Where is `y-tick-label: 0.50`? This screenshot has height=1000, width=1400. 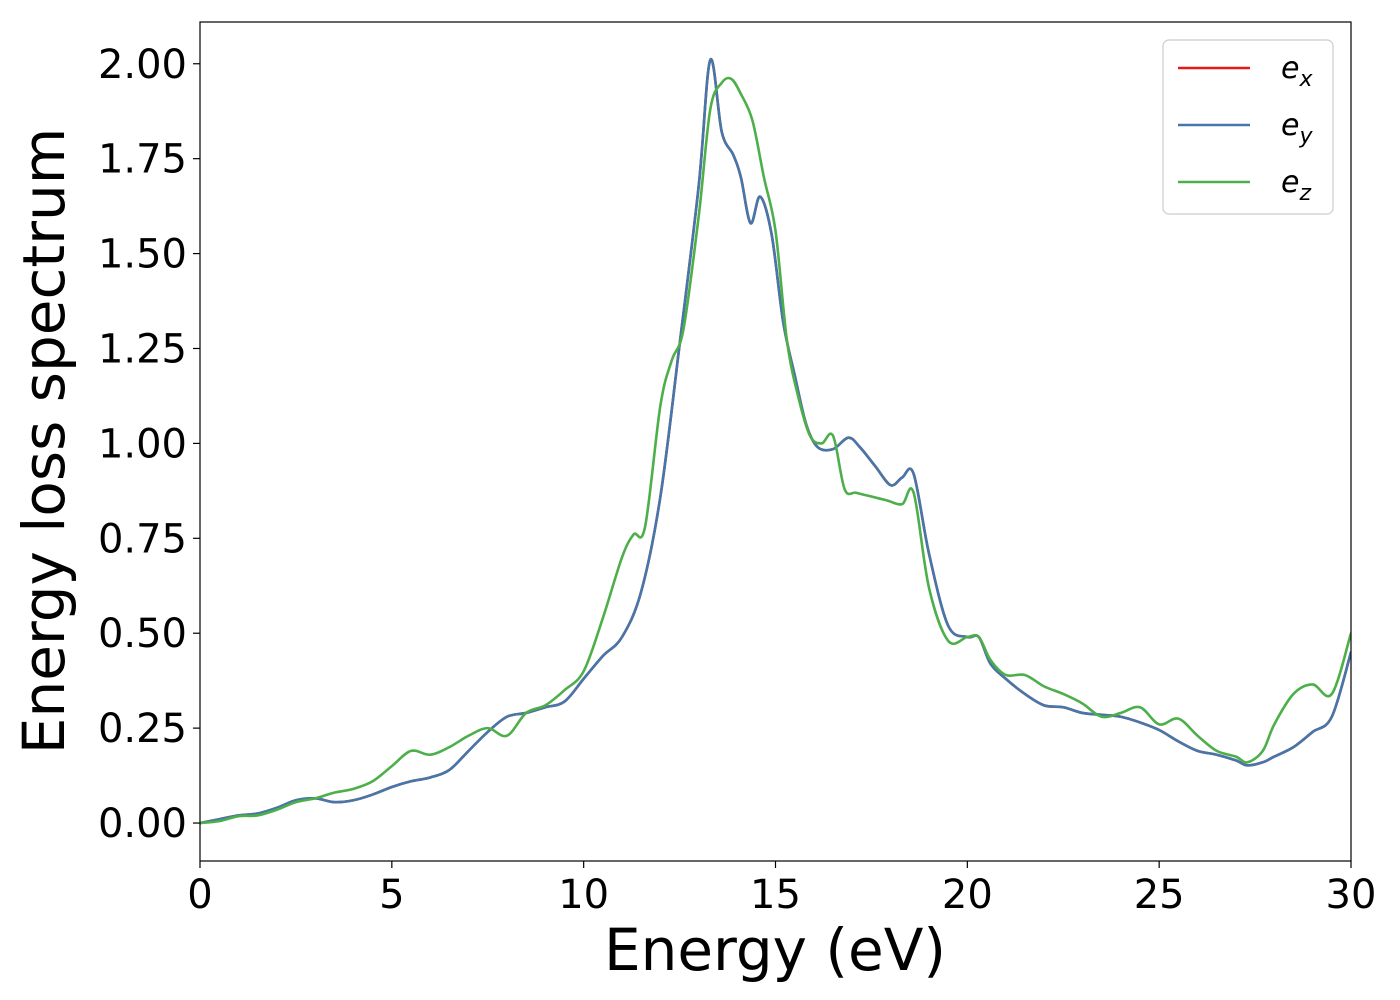
y-tick-label: 0.50 is located at coordinates (142, 634).